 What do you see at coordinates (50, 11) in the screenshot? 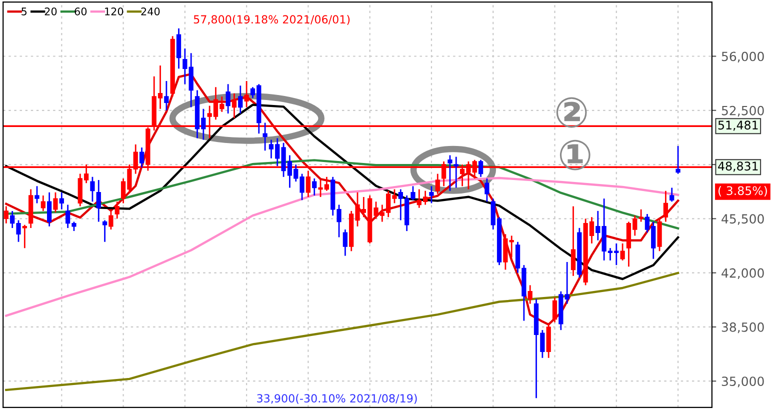
I see `legend-label: 20` at bounding box center [50, 11].